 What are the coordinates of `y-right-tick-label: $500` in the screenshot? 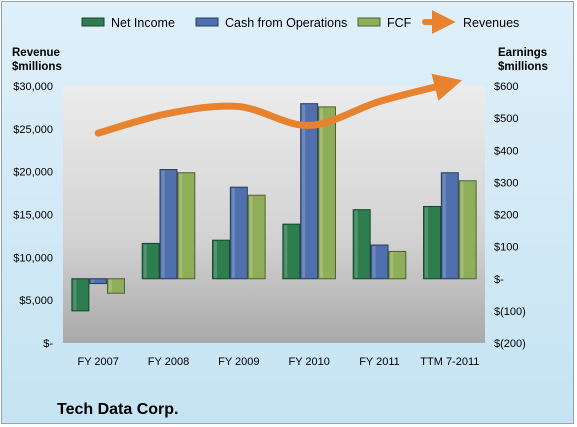 It's located at (506, 119).